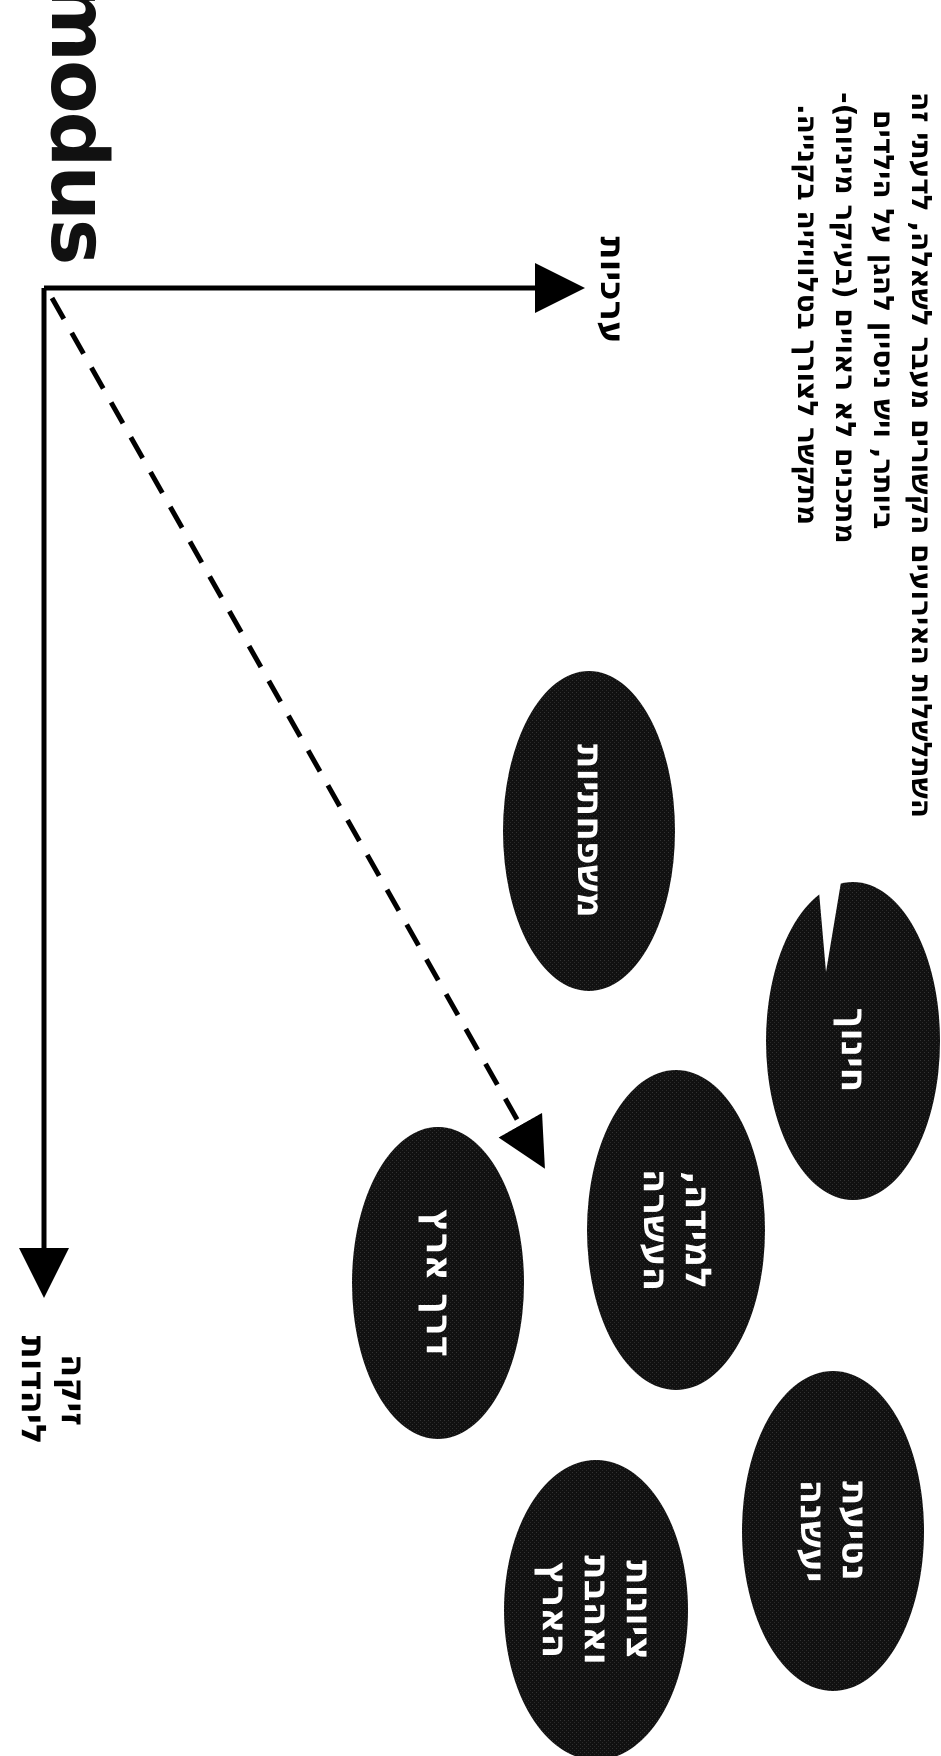  I want to click on ellipse-tziyonut, so click(596, 1608).